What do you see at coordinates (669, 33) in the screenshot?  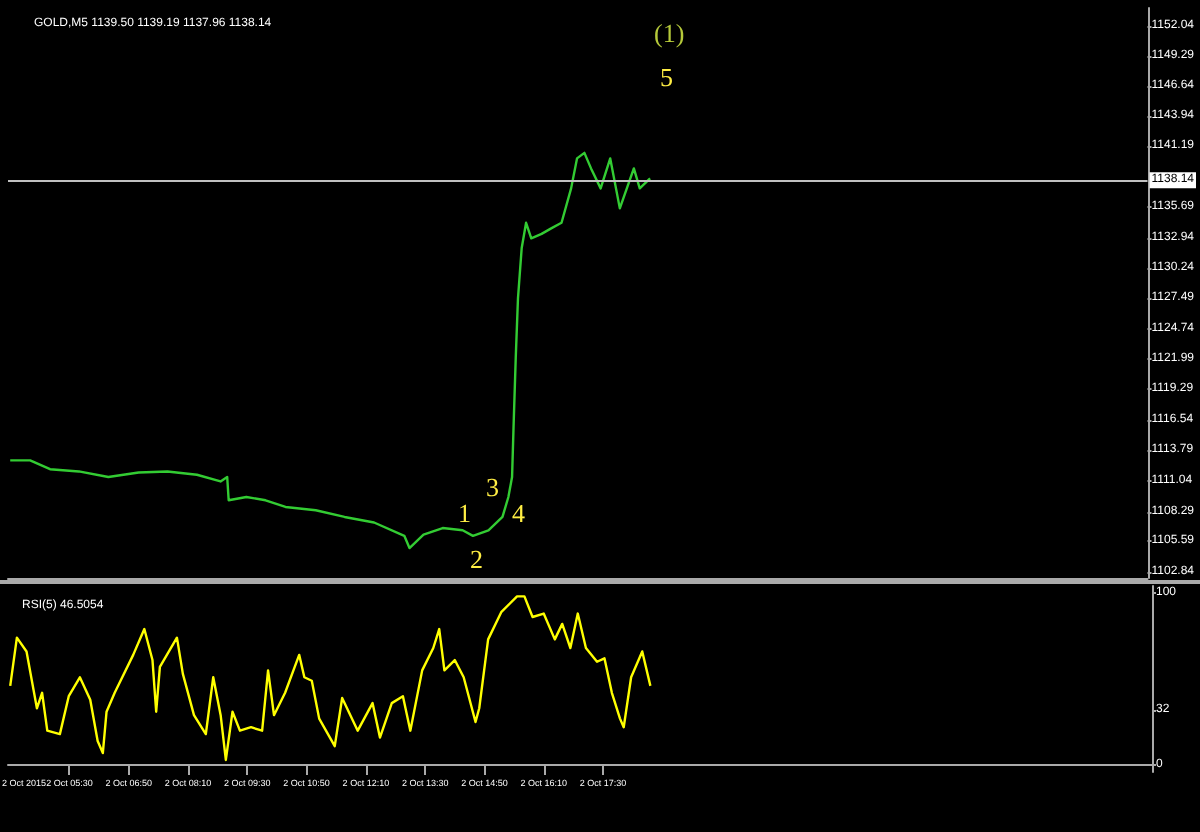 I see `annotation: (1)` at bounding box center [669, 33].